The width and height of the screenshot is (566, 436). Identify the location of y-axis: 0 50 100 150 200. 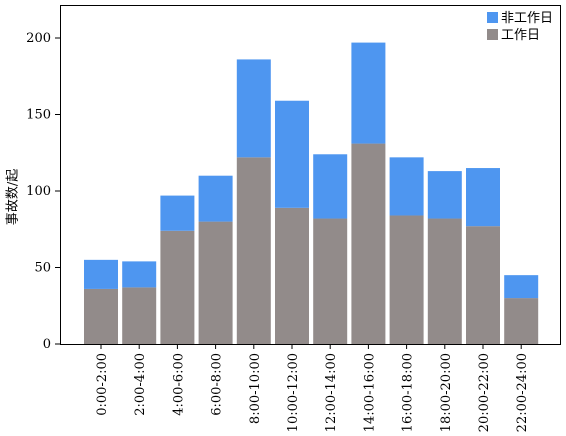
(43, 191).